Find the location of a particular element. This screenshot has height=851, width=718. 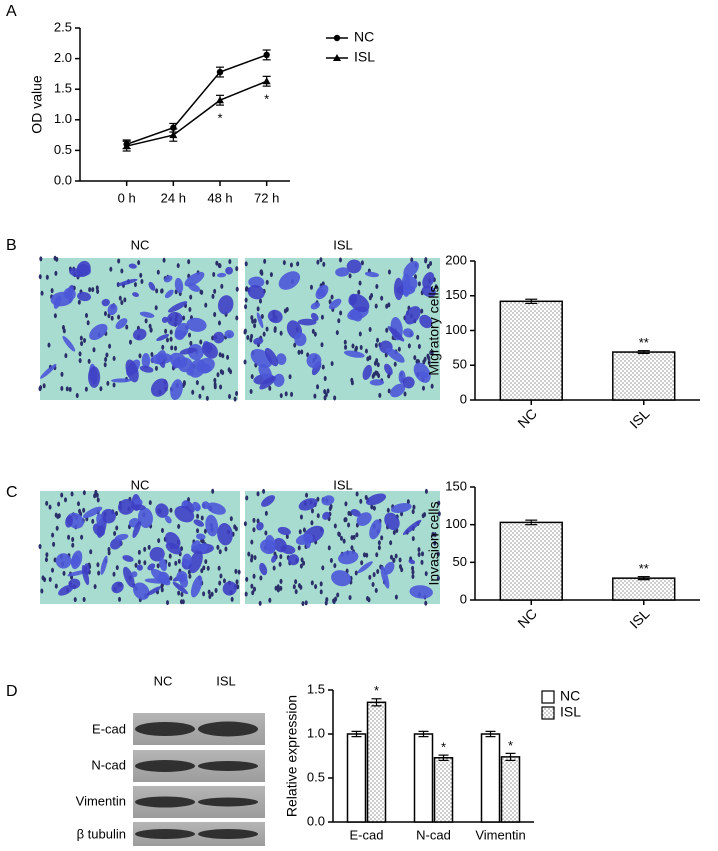

y-axis-label: Invasion cells is located at coordinates (434, 543).